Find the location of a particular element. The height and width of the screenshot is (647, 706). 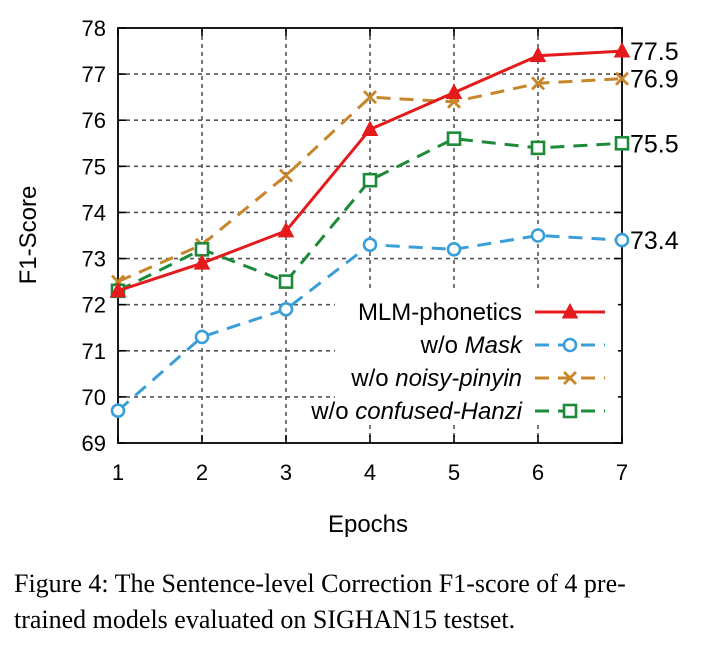

legend-label: MLM-phonetics is located at coordinates (440, 312).